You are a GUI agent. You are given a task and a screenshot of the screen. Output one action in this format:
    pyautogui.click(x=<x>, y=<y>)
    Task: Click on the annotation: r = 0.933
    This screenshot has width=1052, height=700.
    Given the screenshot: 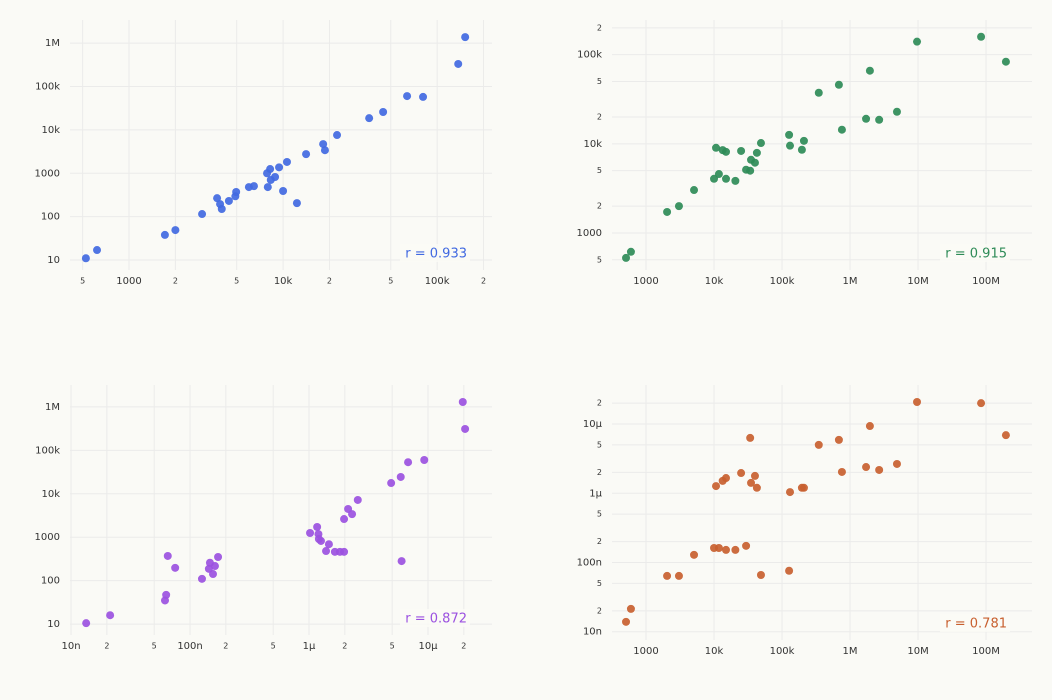 What is the action you would take?
    pyautogui.click(x=436, y=254)
    